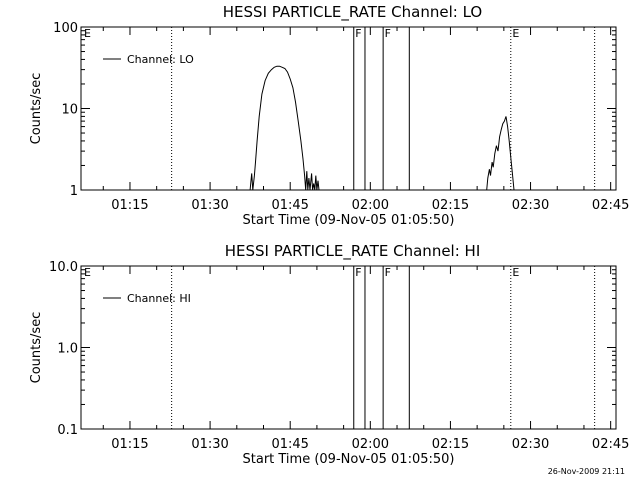 This screenshot has height=480, width=640. I want to click on y-tick-label: 1, so click(74, 191).